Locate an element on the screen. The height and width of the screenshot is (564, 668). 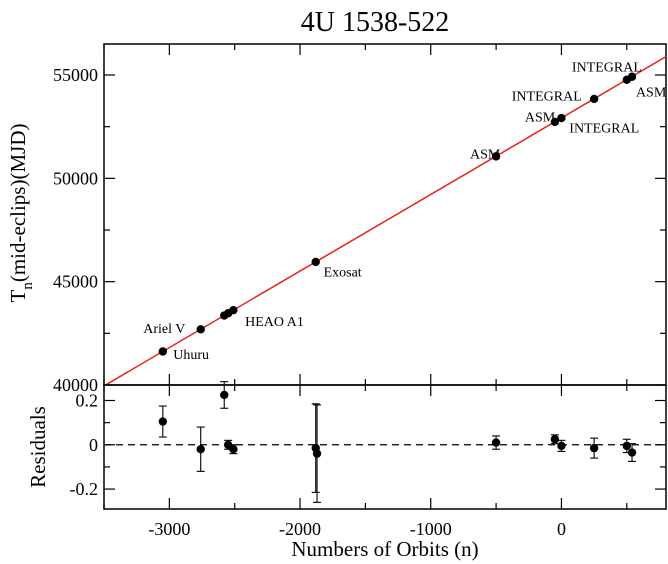
residuals-y-axis-label: Residuals is located at coordinates (38, 447).